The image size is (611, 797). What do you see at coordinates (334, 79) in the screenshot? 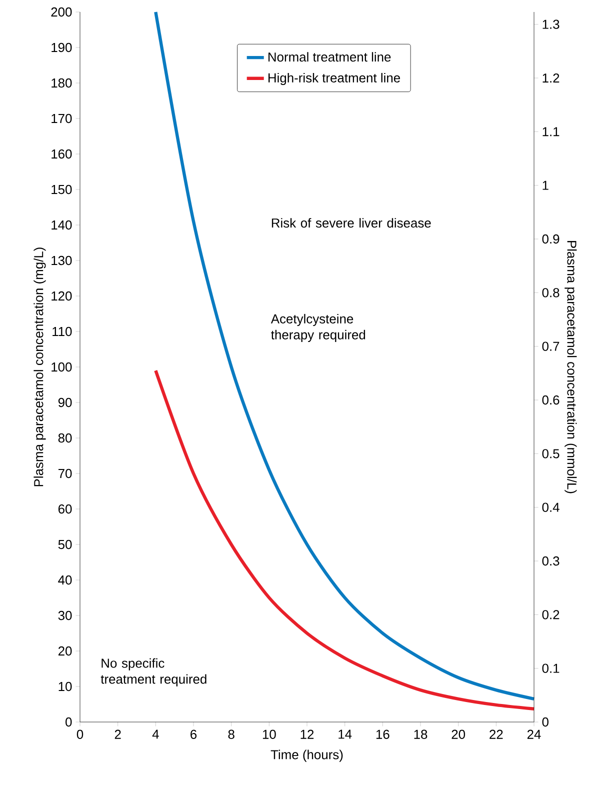
I see `legend-label: High-risk treatment line` at bounding box center [334, 79].